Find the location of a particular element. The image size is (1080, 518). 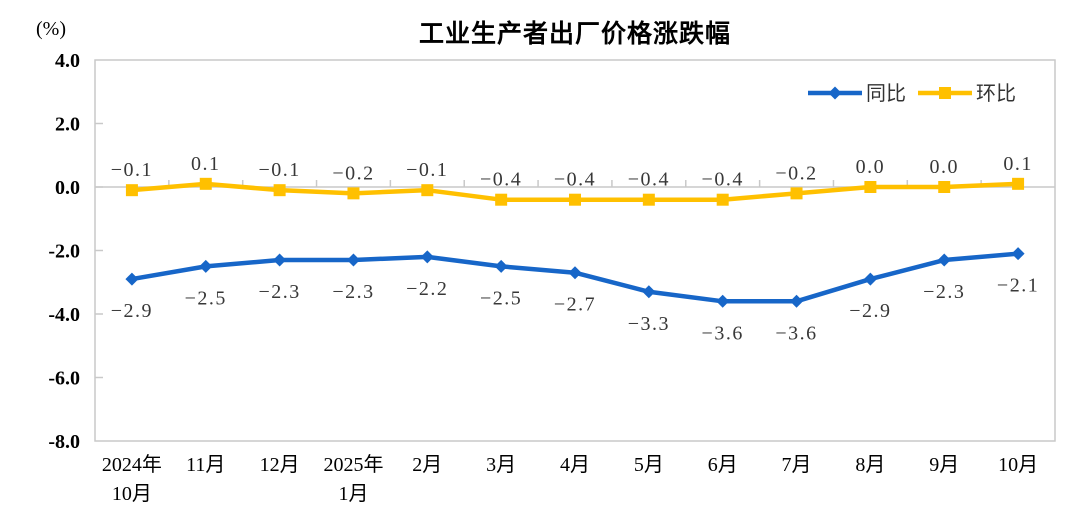

y-tick-label: 4.0 is located at coordinates (67, 61).